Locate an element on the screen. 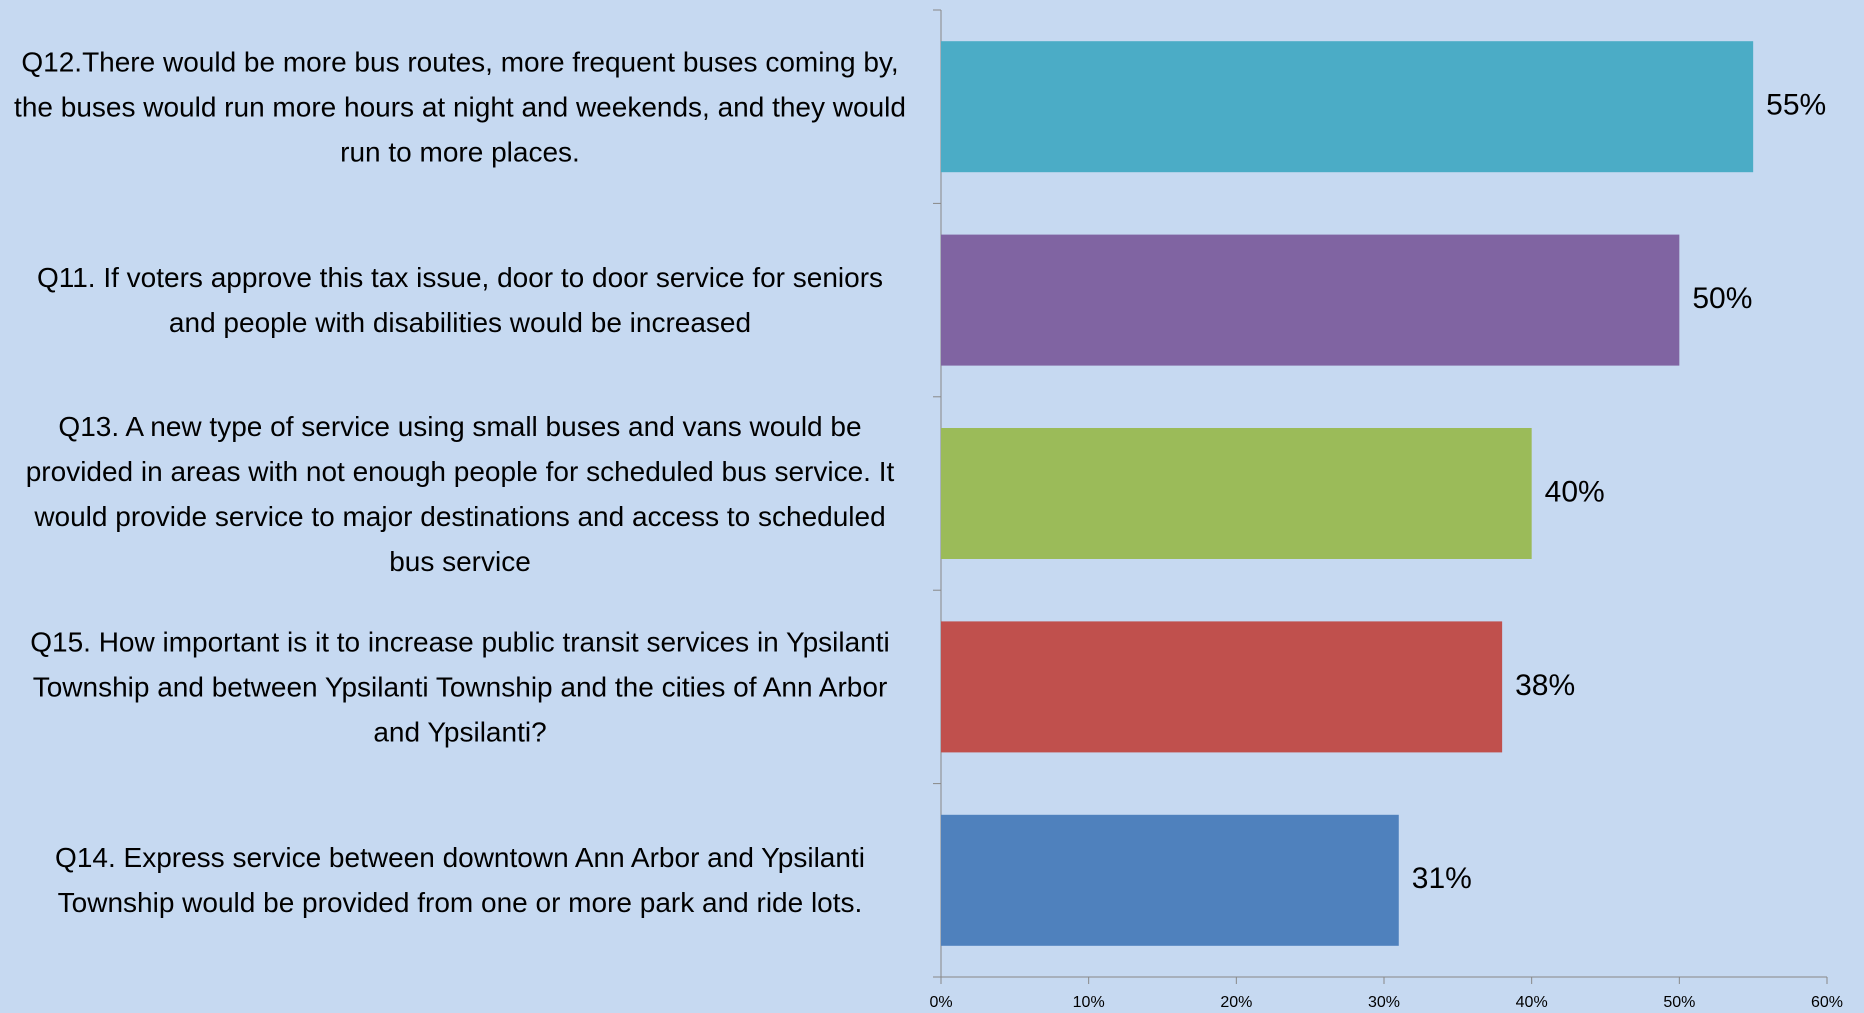 Image resolution: width=1864 pixels, height=1013 pixels. value-label: 38% is located at coordinates (1545, 685).